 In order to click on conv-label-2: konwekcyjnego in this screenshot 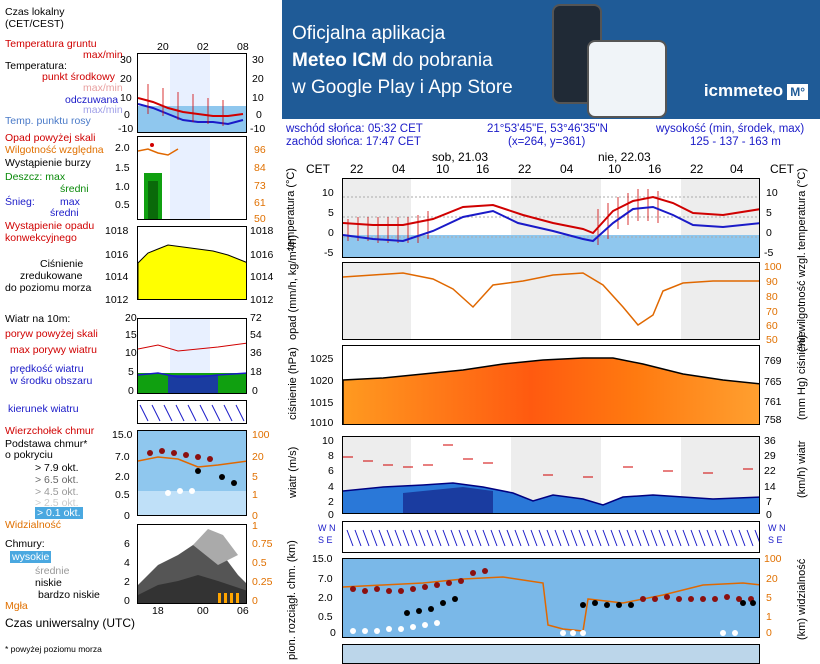, I will do `click(41, 238)`.